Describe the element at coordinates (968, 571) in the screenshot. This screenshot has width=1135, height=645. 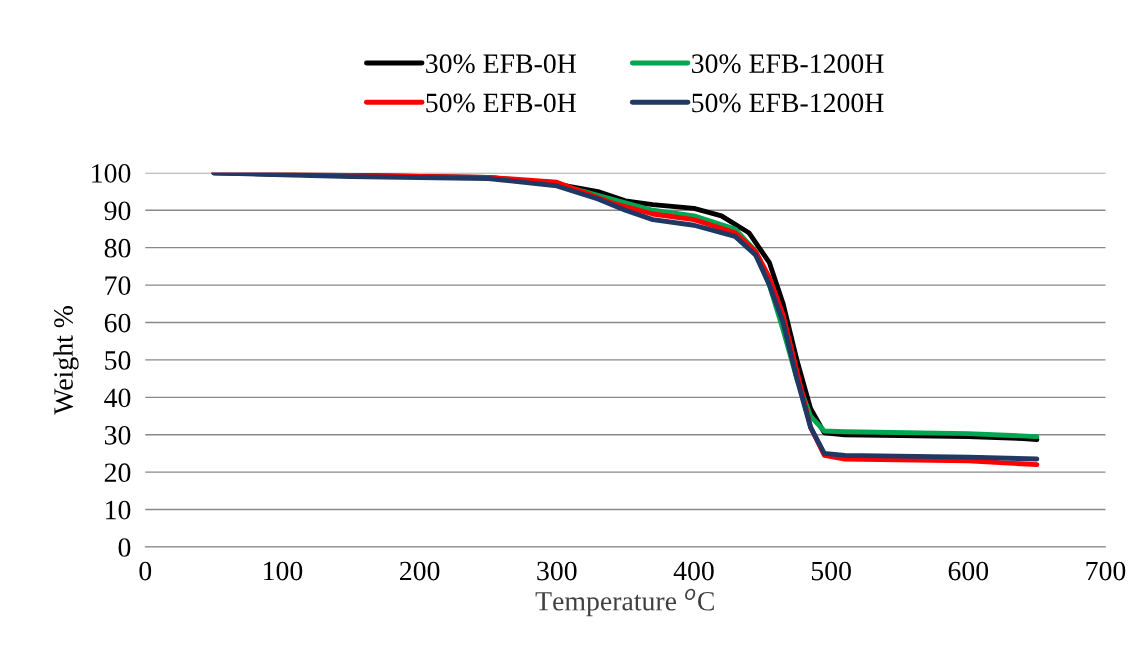
I see `x-tick-label: 600` at that location.